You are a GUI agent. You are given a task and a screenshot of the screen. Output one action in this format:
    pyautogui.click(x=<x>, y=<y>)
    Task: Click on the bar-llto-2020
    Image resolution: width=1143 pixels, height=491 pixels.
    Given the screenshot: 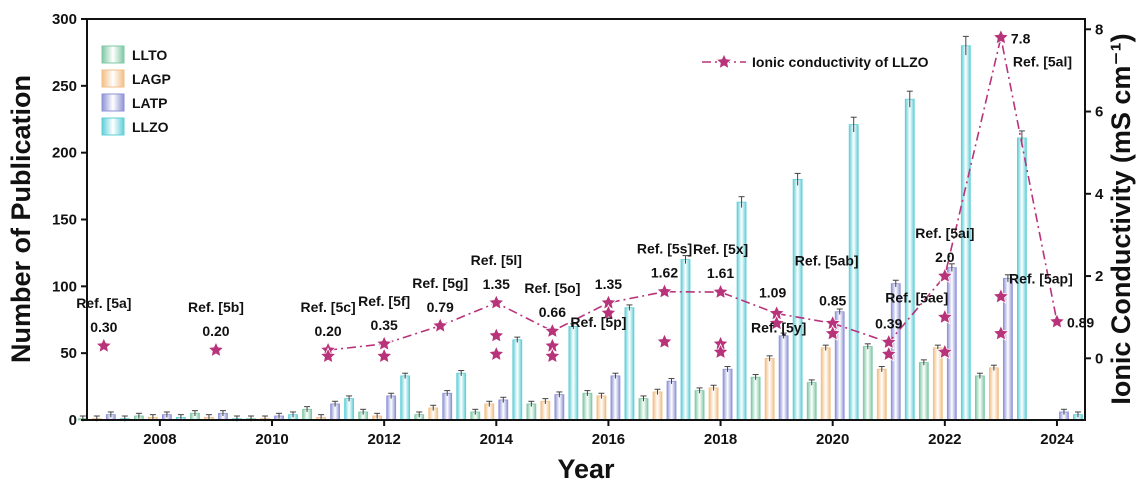 What is the action you would take?
    pyautogui.click(x=811, y=401)
    